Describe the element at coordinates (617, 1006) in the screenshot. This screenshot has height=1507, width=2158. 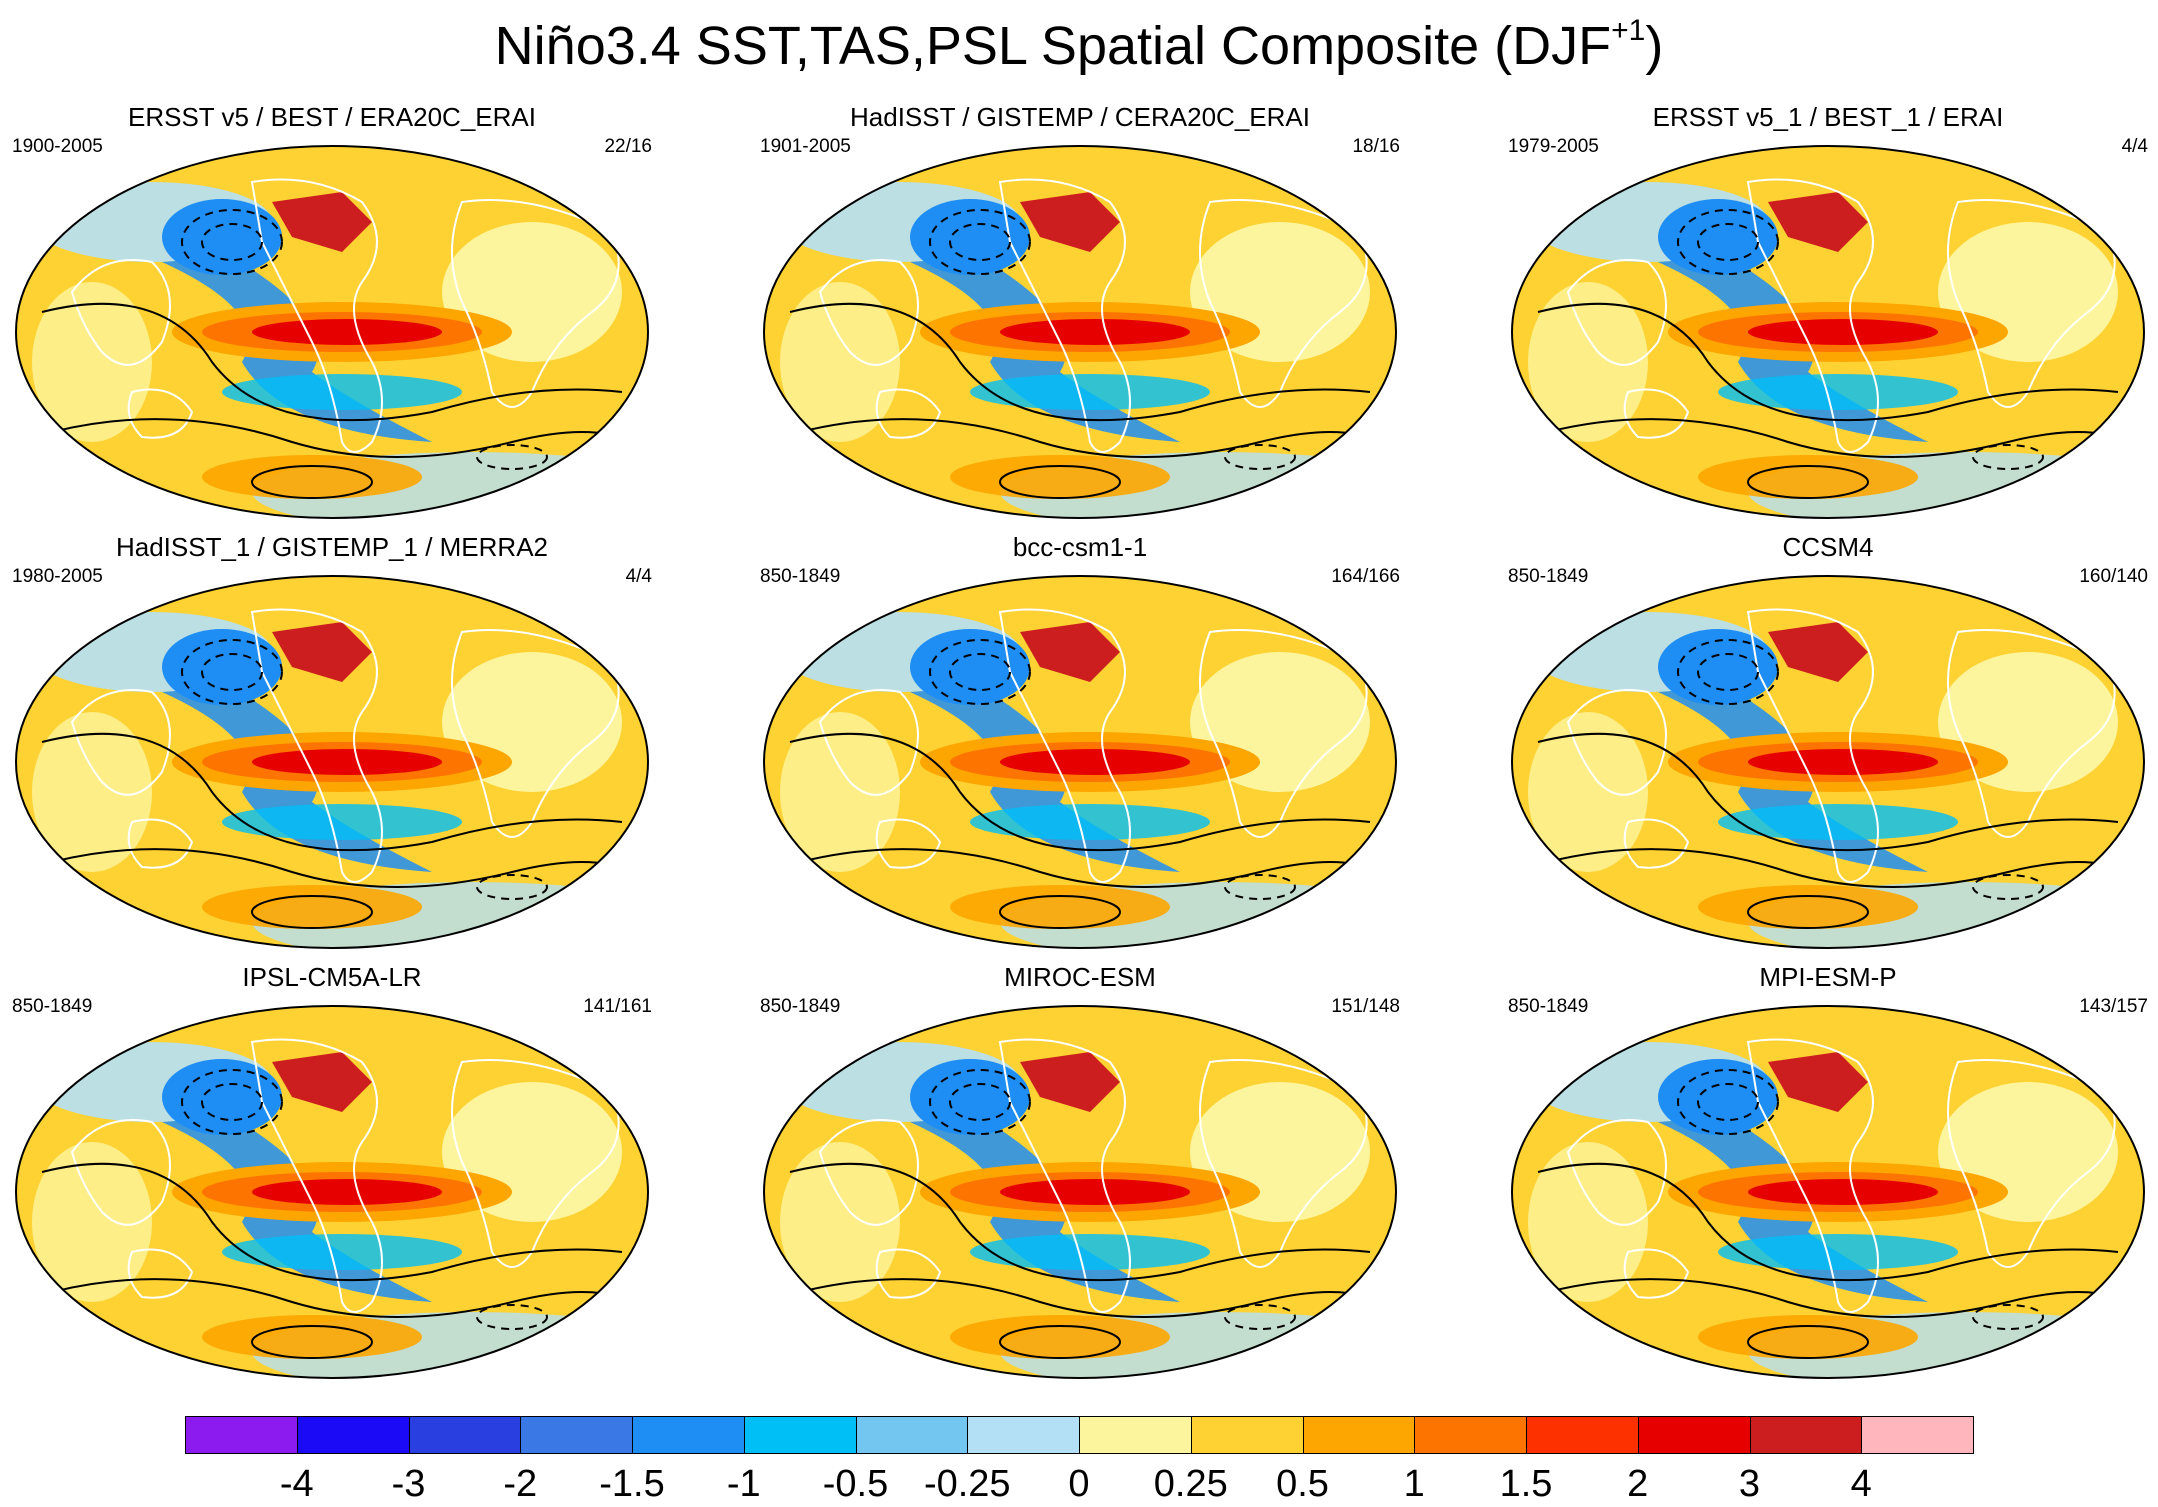
I see `panel-count: 141/161` at that location.